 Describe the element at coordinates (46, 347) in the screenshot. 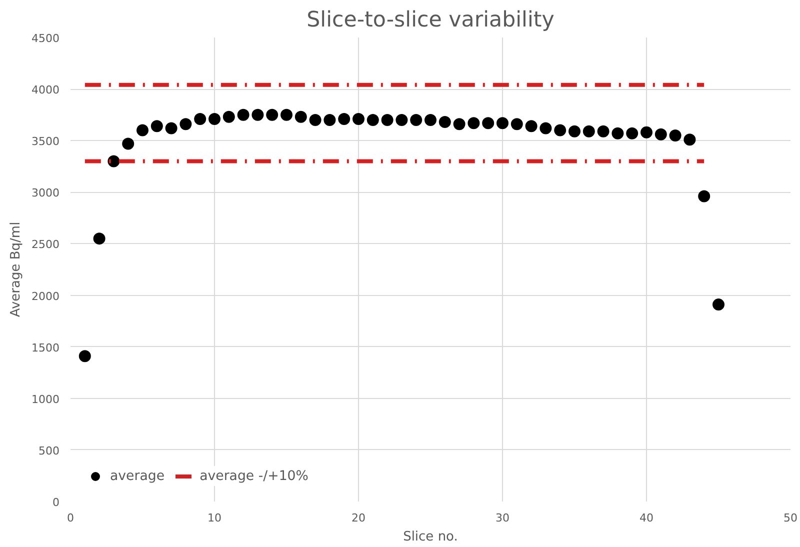

I see `y-tick-label: 1500` at that location.